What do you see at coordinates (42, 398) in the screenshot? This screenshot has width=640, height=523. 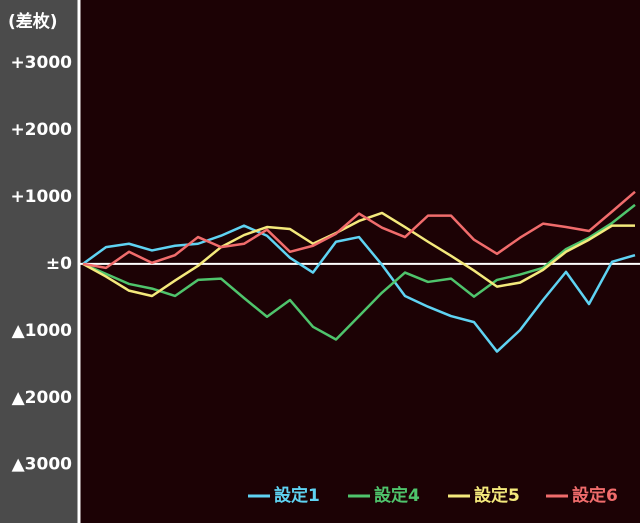 I see `y-tick-label: ▲2000` at bounding box center [42, 398].